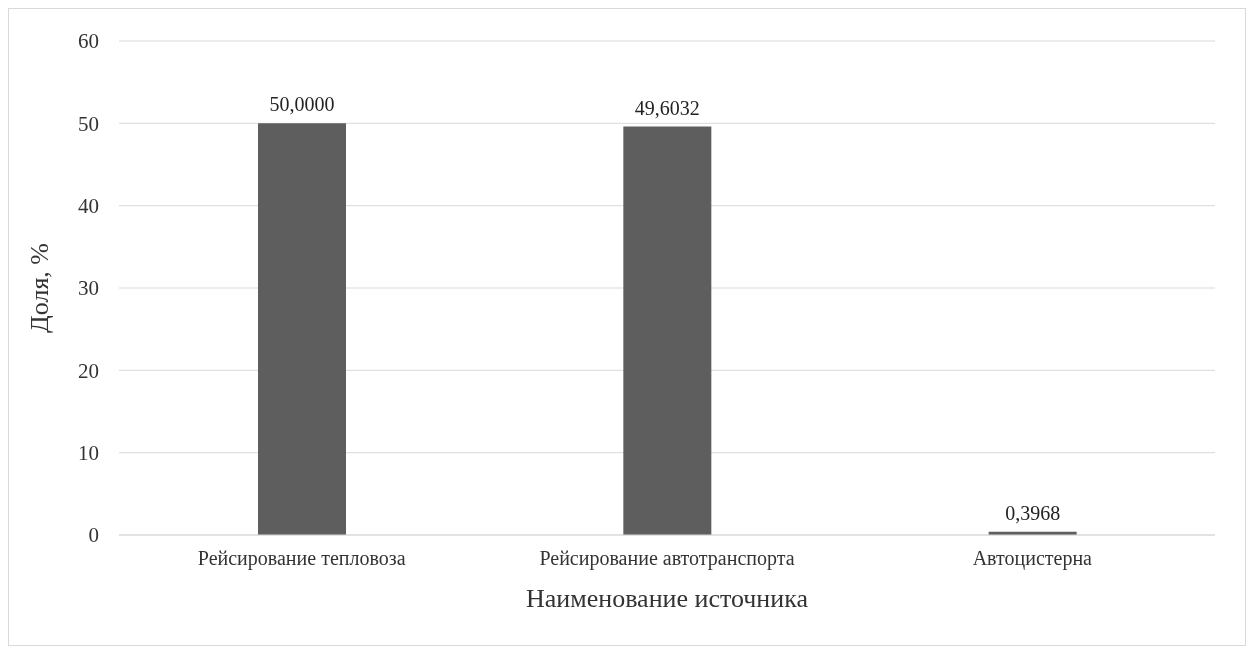 This screenshot has height=653, width=1256. Describe the element at coordinates (667, 598) in the screenshot. I see `x-axis-title: Наименование источника` at that location.